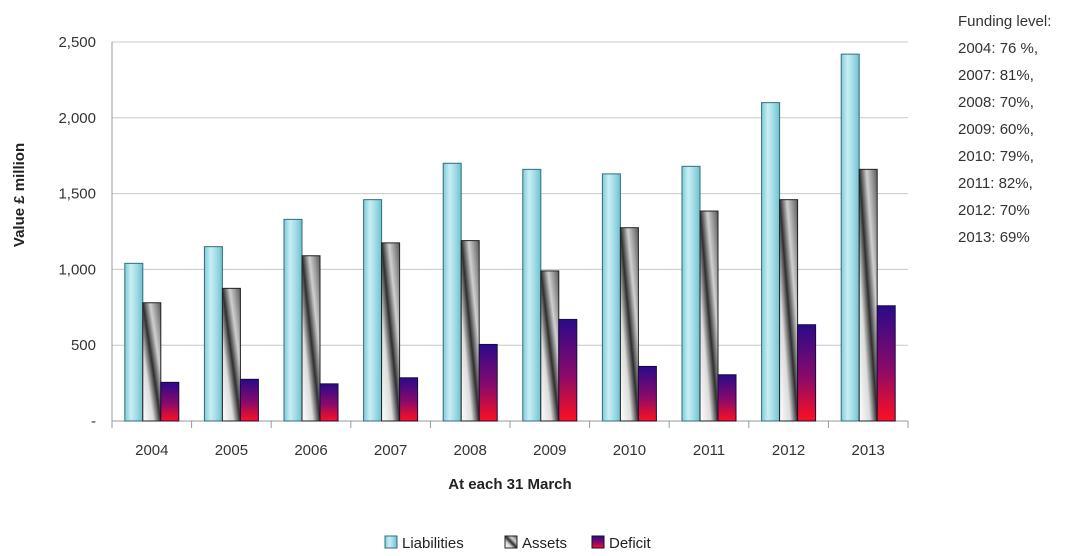 This screenshot has height=556, width=1077. What do you see at coordinates (511, 542) in the screenshot?
I see `assets-legend-swatch` at bounding box center [511, 542].